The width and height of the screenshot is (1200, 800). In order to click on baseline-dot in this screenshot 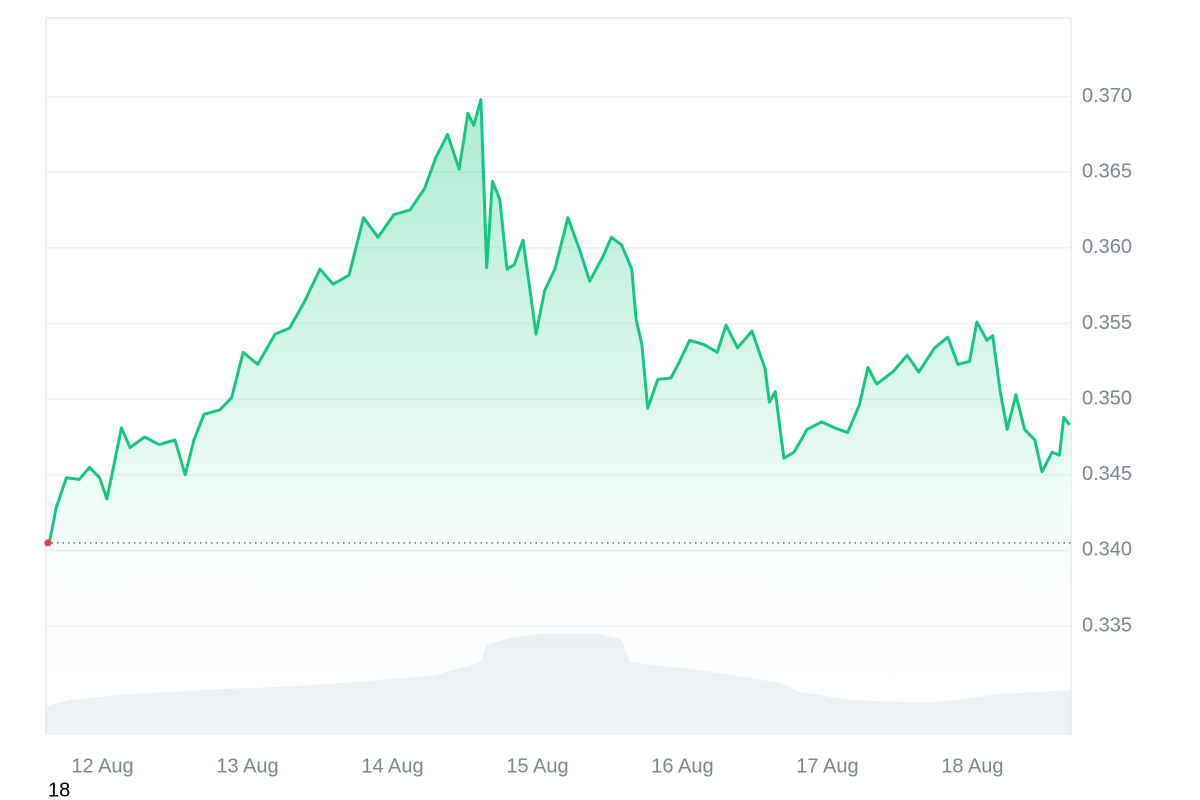, I will do `click(48, 543)`.